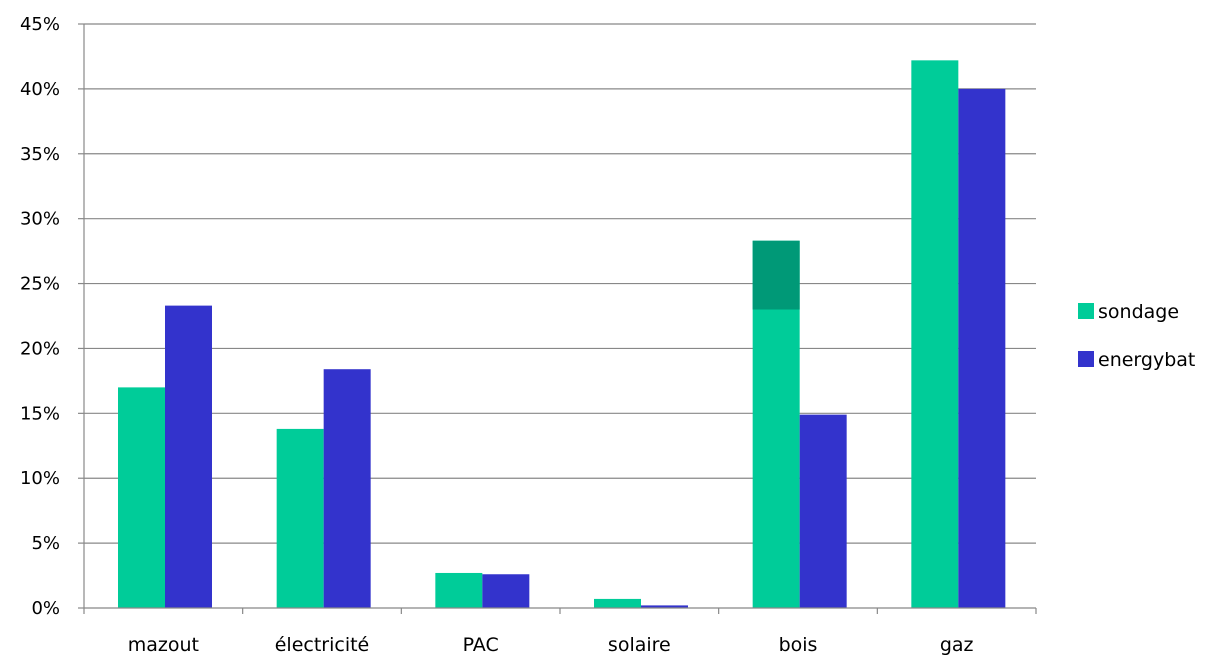  Describe the element at coordinates (481, 645) in the screenshot. I see `x-tick-label: PAC` at that location.